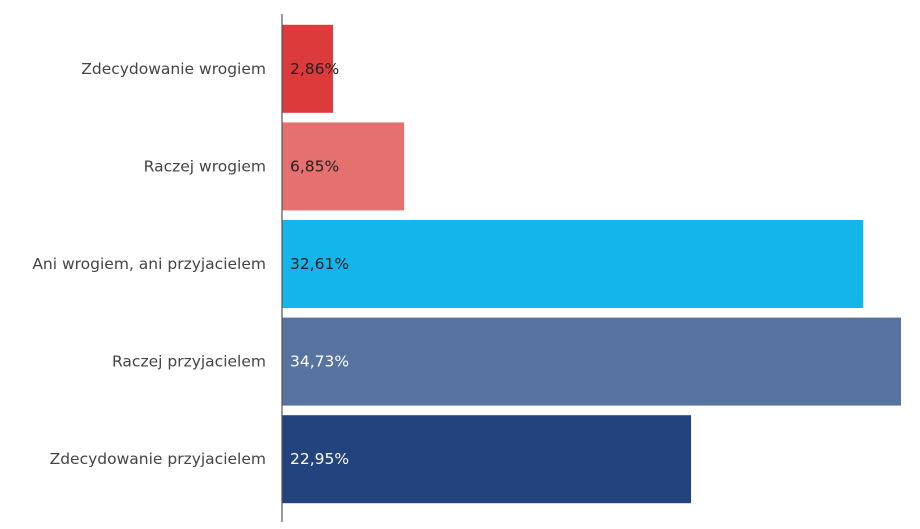  What do you see at coordinates (189, 362) in the screenshot?
I see `category-label-4: Raczej przyjacielem` at bounding box center [189, 362].